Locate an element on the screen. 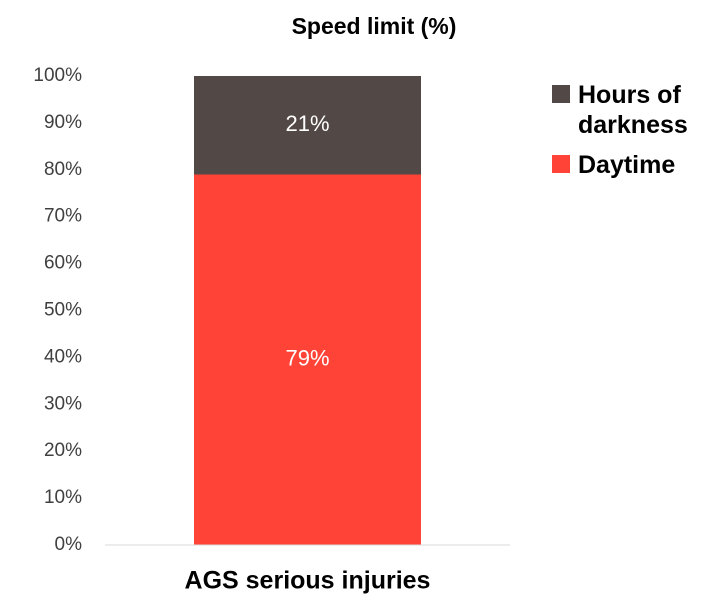 The width and height of the screenshot is (722, 598). legend-label: Hours of darkness is located at coordinates (633, 110).